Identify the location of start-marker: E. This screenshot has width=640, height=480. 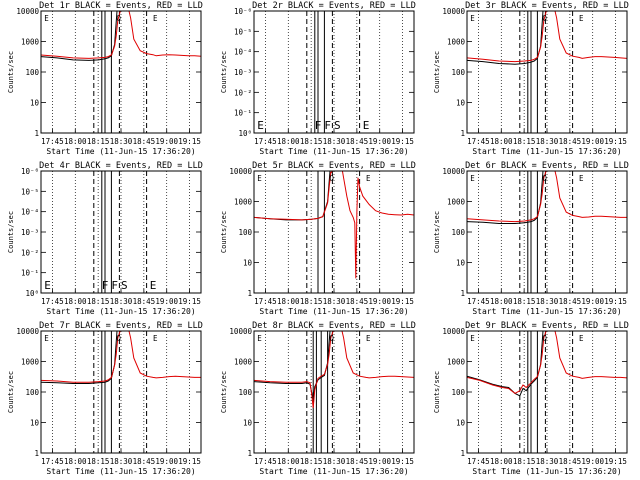
(46, 18).